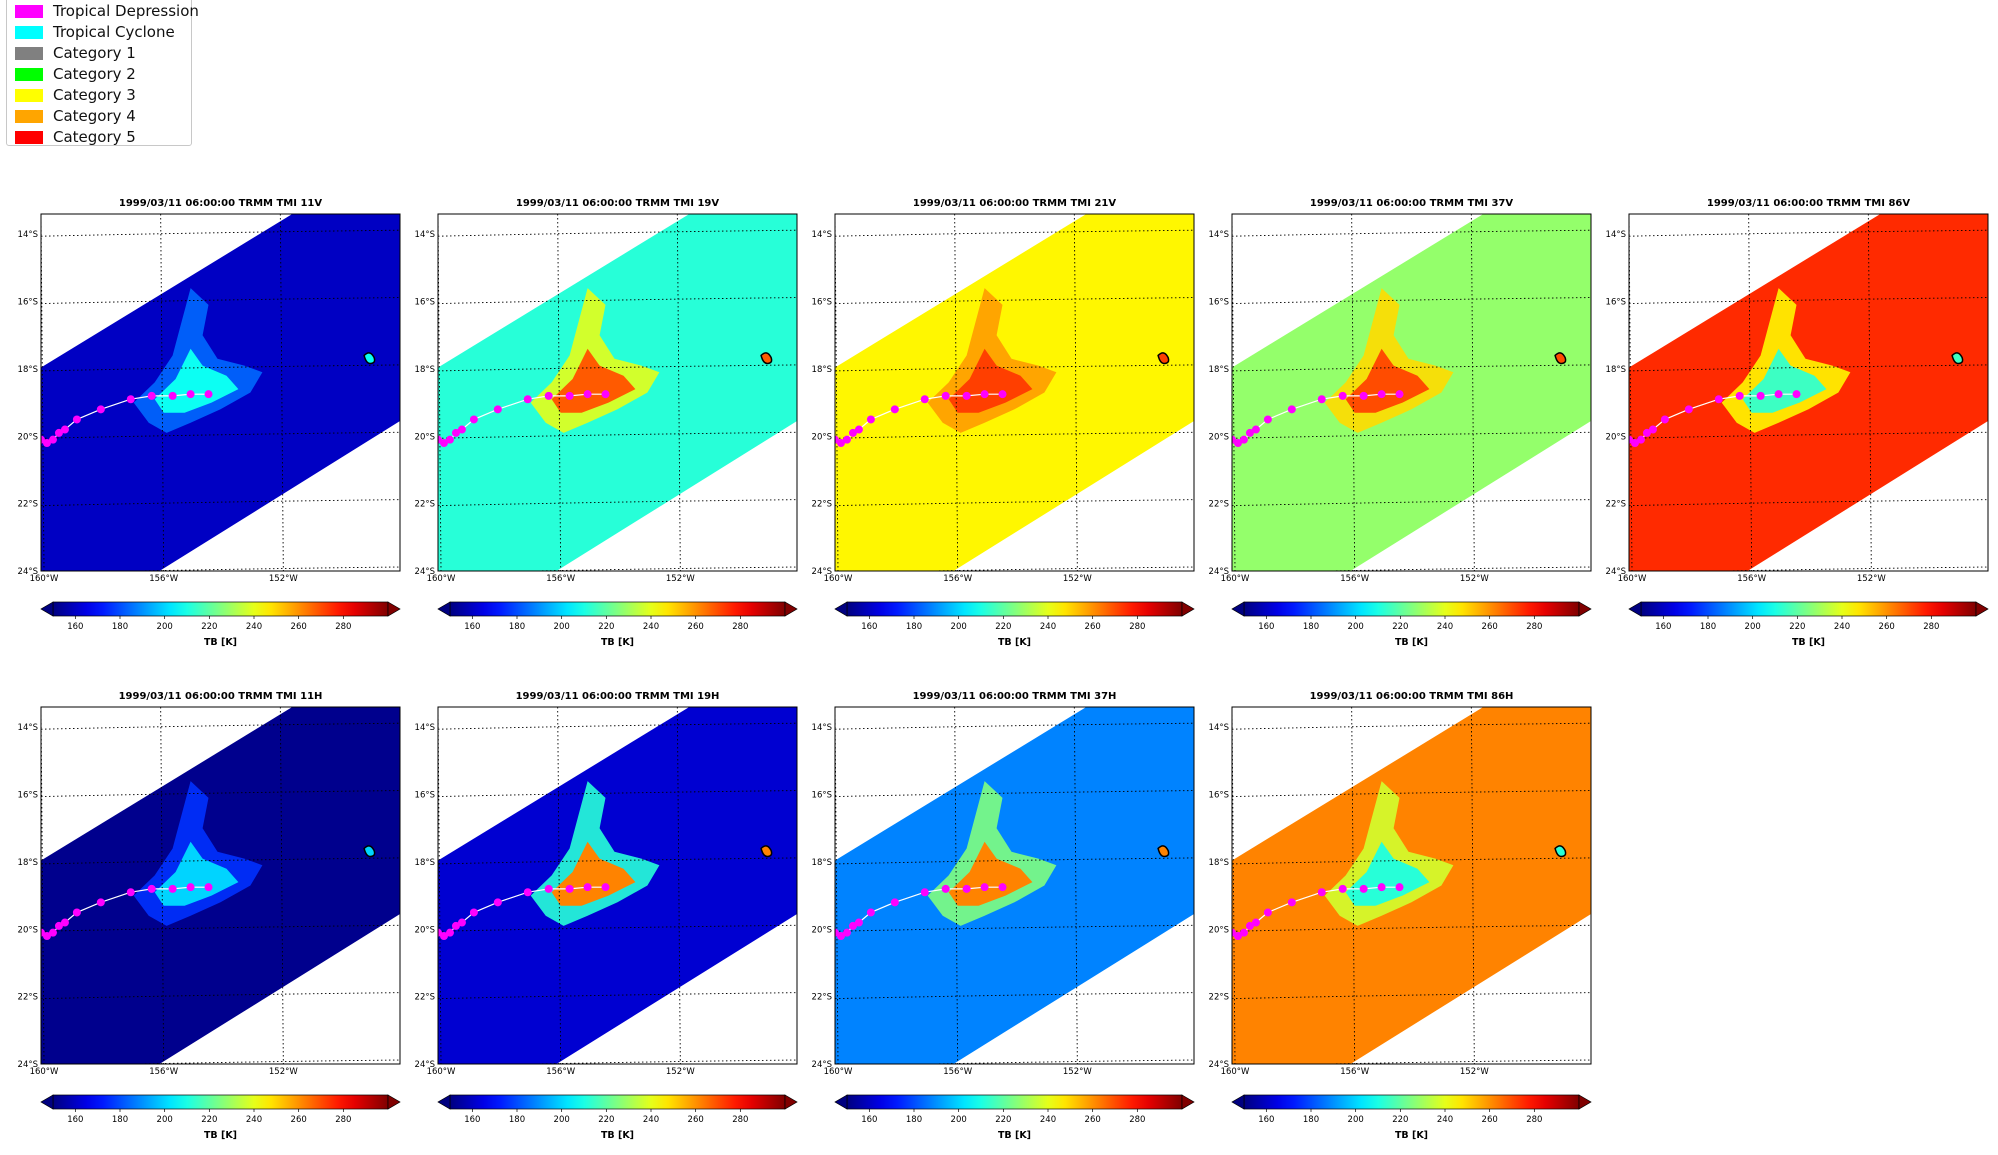 The image size is (1998, 1155). What do you see at coordinates (126, 11) in the screenshot?
I see `legend-label: Tropical Depression` at bounding box center [126, 11].